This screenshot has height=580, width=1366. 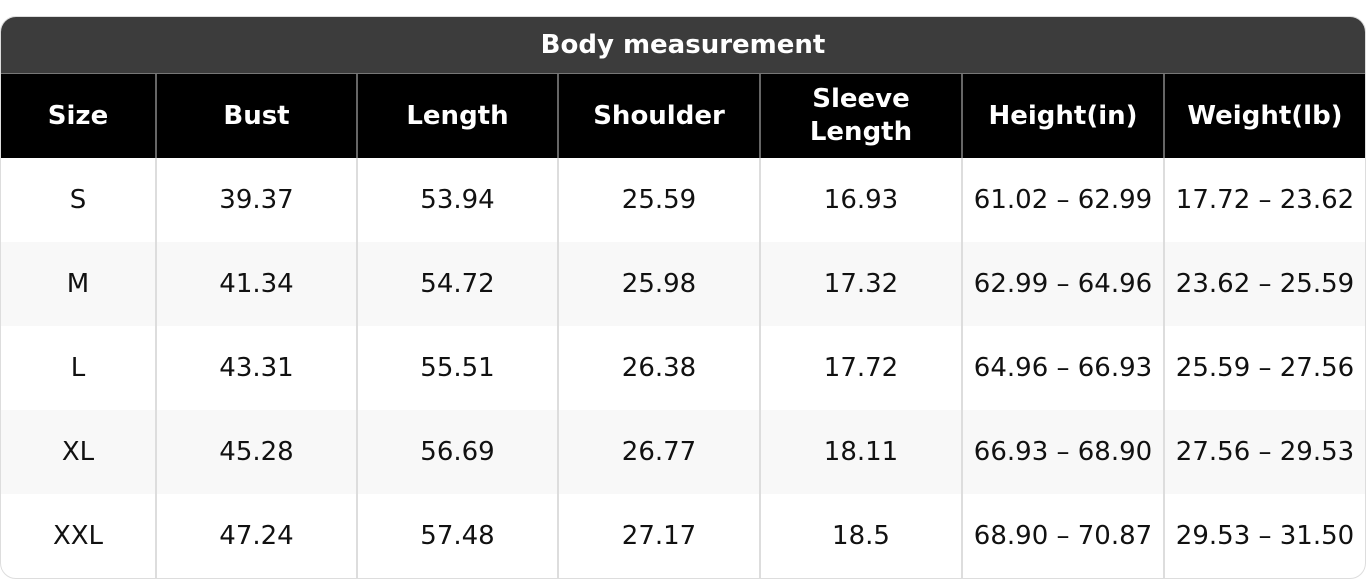 I want to click on table-cell: XL, so click(x=78, y=452).